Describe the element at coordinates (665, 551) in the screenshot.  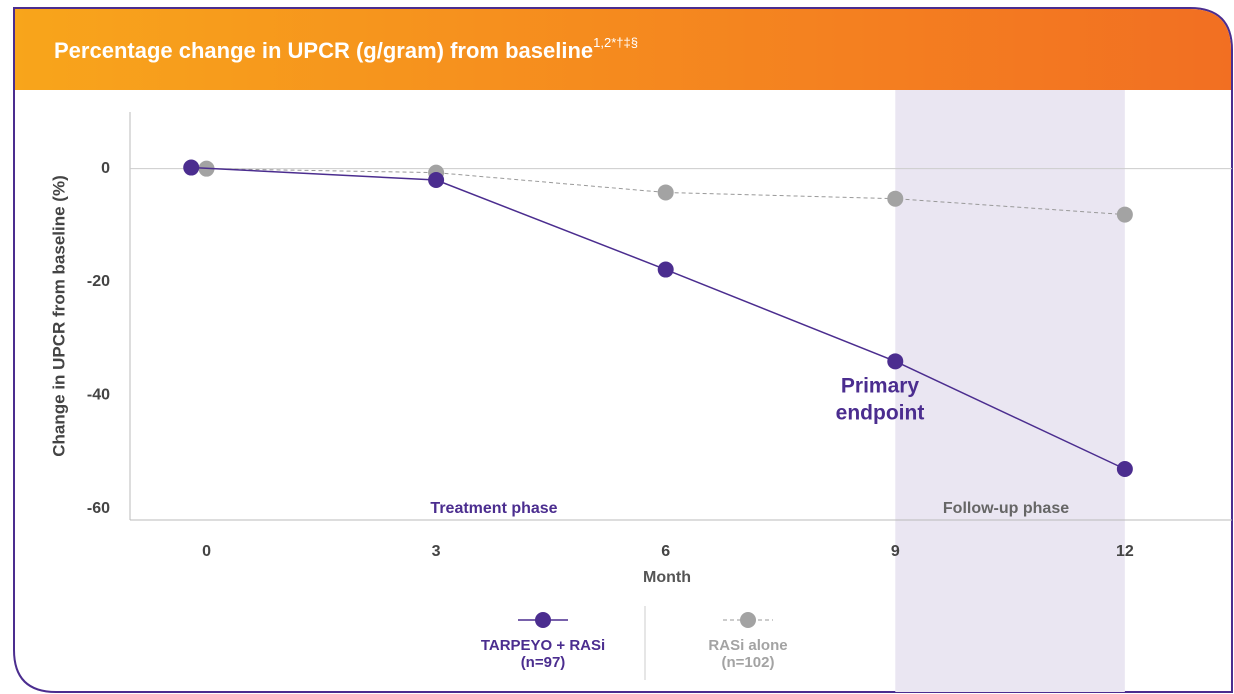
I see `x-tick-label: 6` at that location.